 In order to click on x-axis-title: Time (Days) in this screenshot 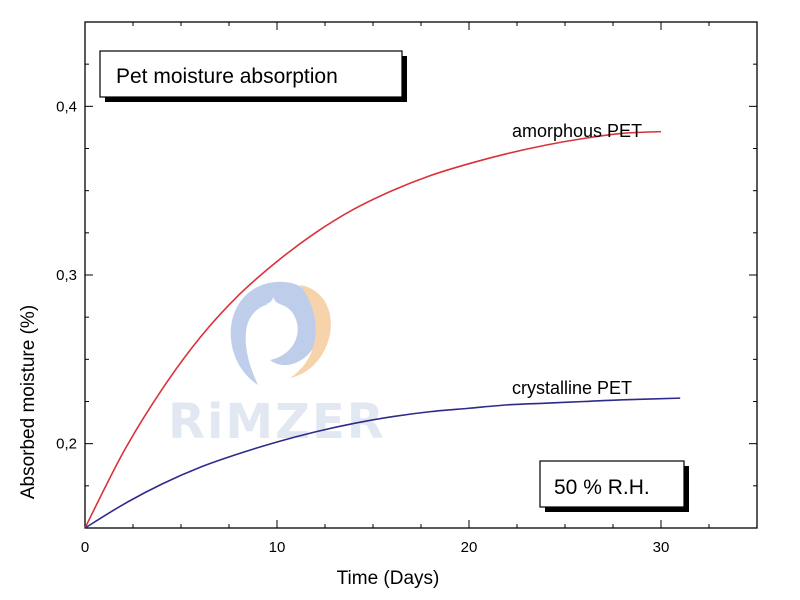, I will do `click(388, 578)`.